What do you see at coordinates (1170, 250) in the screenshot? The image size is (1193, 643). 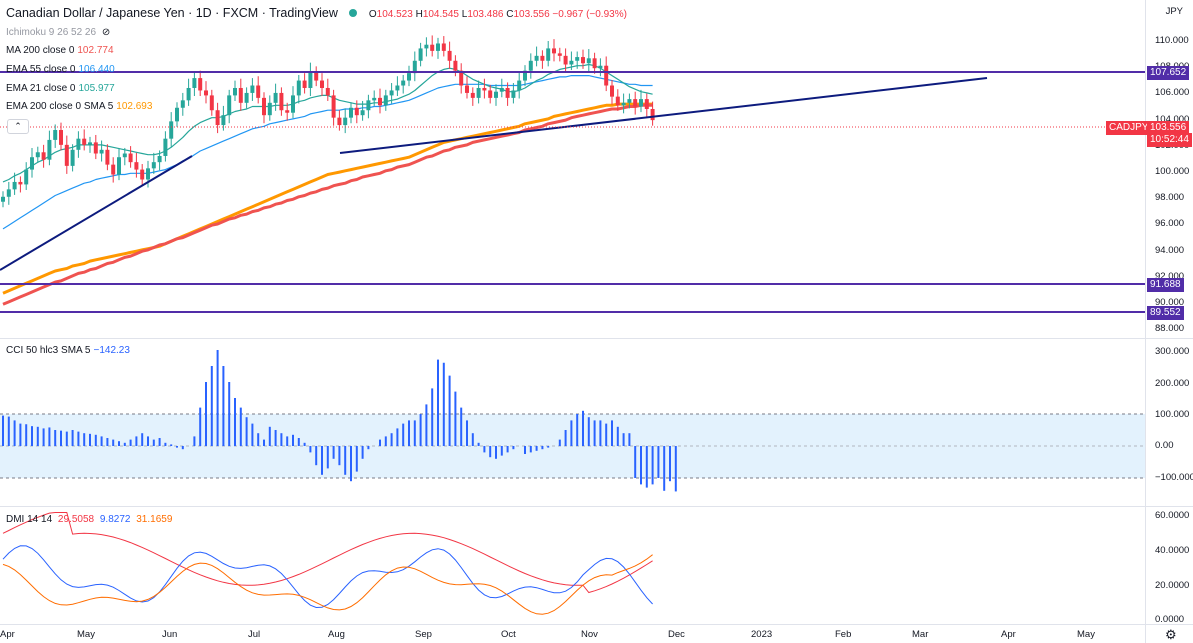 I see `price-tick: 94.000` at bounding box center [1170, 250].